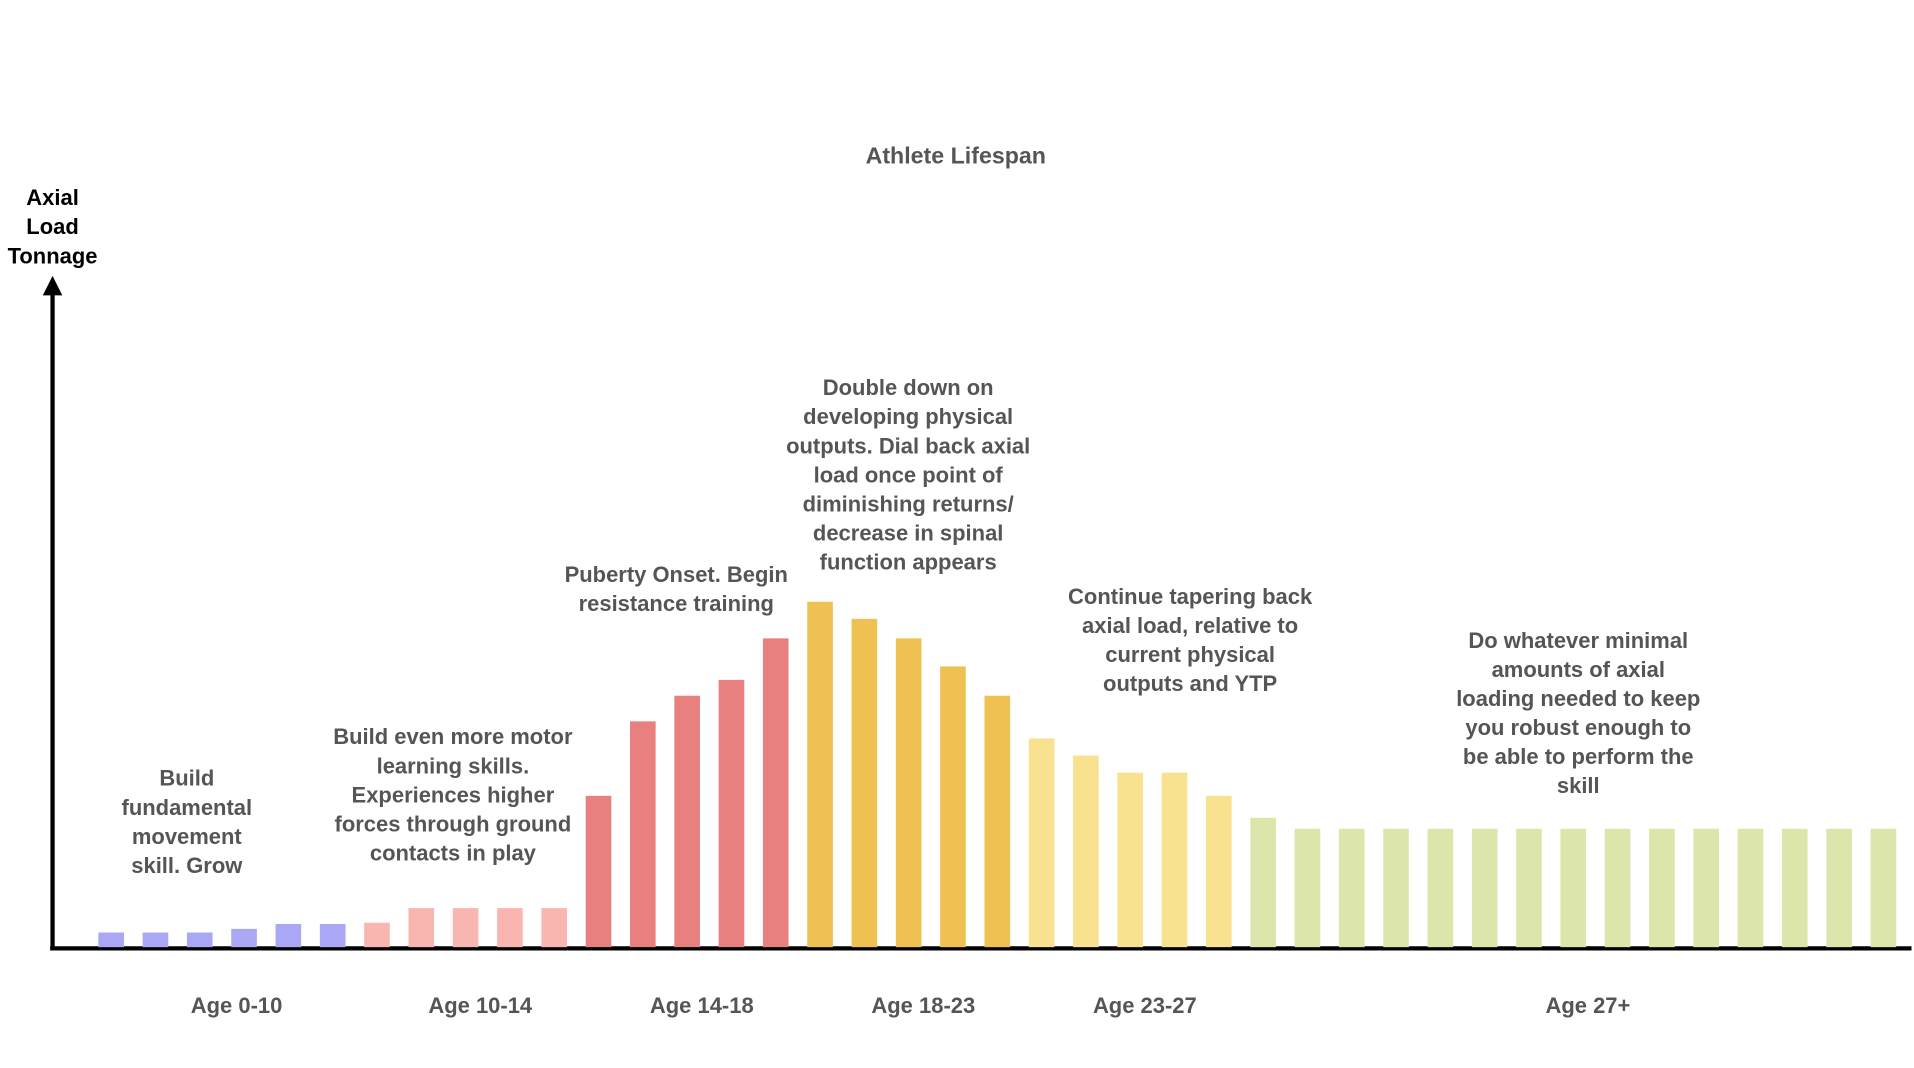  I want to click on annotation: load once point of, so click(909, 474).